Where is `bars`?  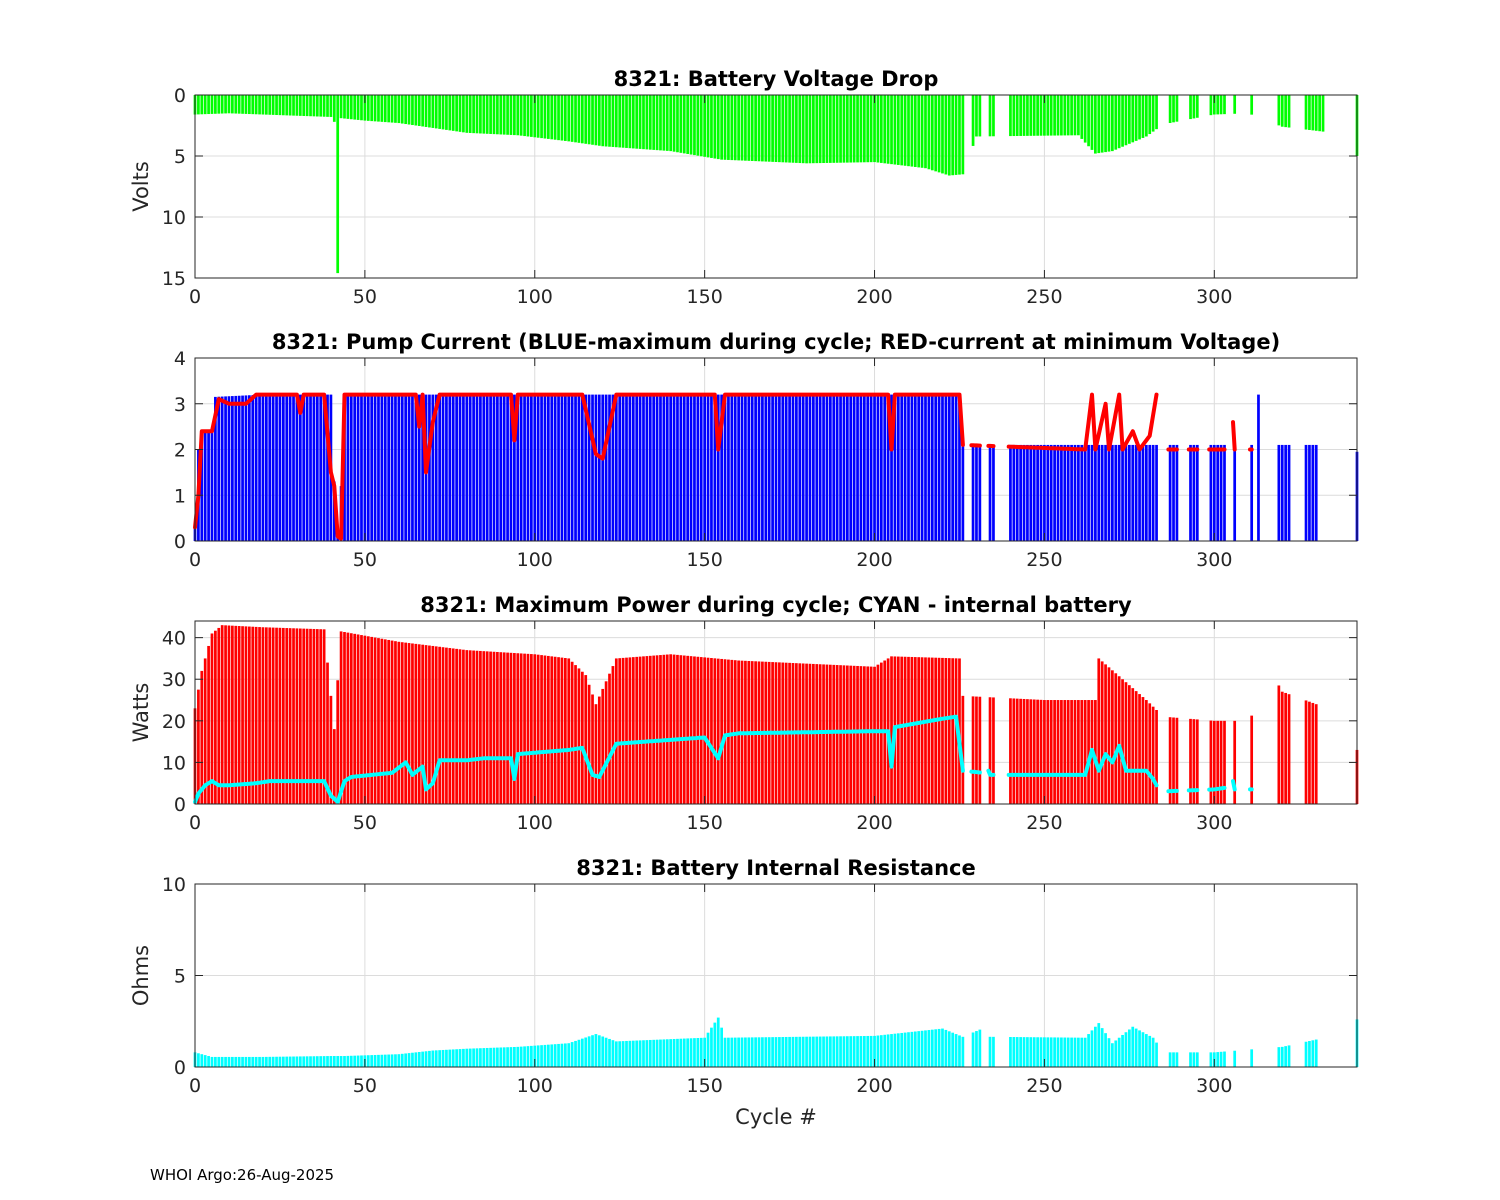 bars is located at coordinates (776, 467).